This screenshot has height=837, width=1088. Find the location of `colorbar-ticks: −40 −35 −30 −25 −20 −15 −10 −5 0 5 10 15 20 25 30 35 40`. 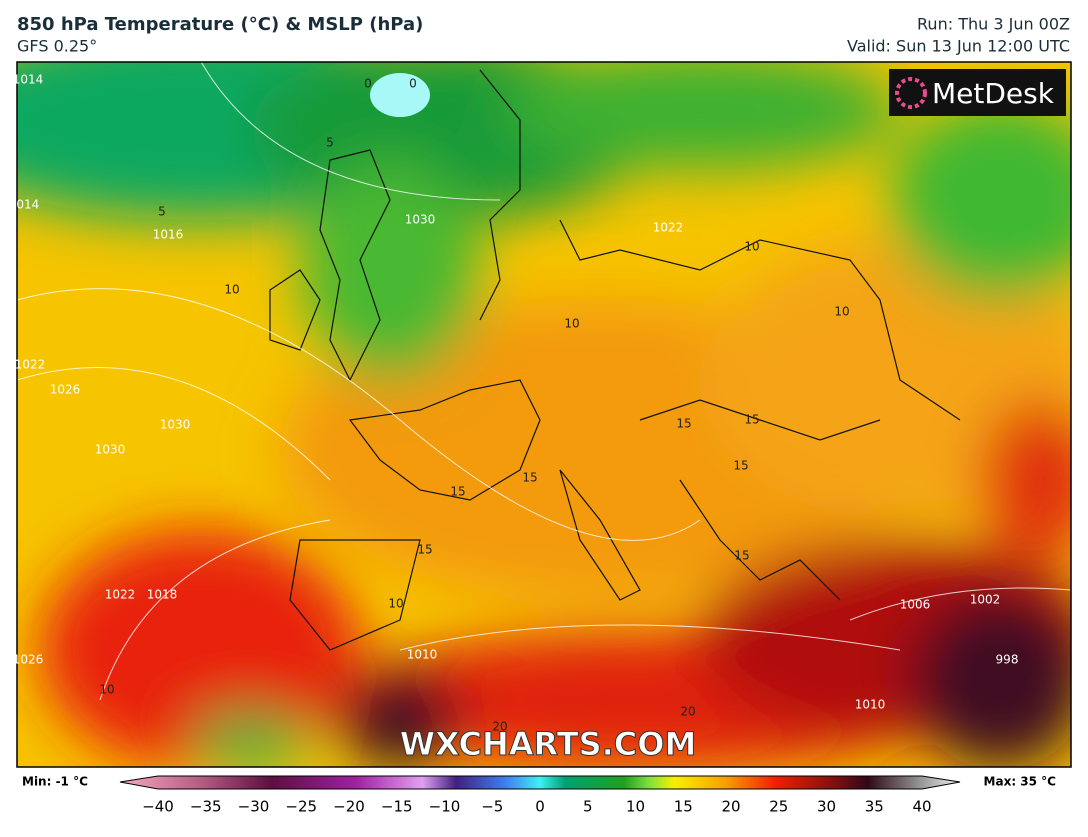

colorbar-ticks: −40 −35 −30 −25 −20 −15 −10 −5 0 5 10 15 20 25 30 35 40 is located at coordinates (536, 807).